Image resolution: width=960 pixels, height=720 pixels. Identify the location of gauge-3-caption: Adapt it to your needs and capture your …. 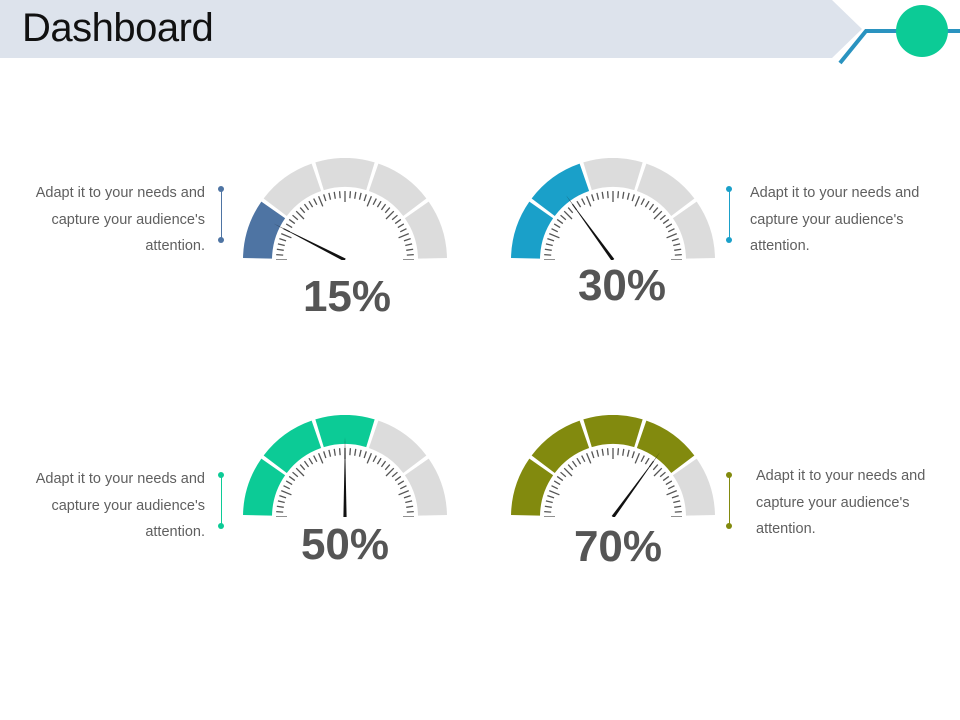
(110, 506).